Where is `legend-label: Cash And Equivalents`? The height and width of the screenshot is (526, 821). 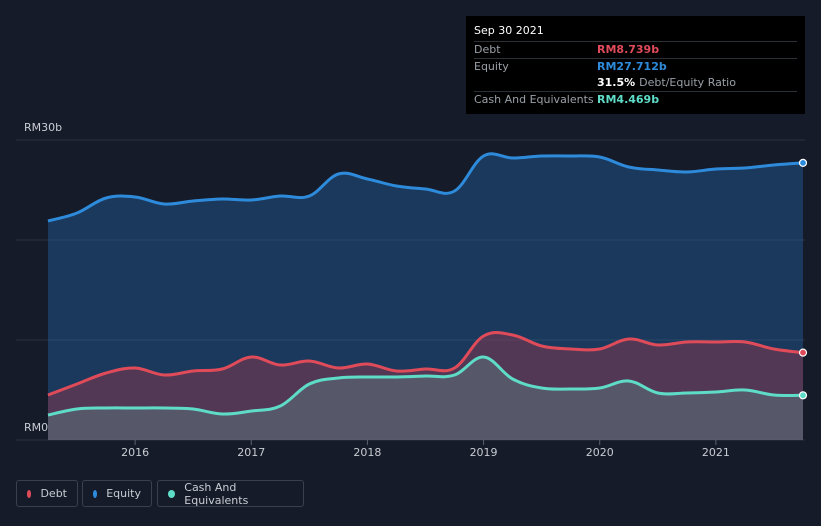 legend-label: Cash And Equivalents is located at coordinates (216, 493).